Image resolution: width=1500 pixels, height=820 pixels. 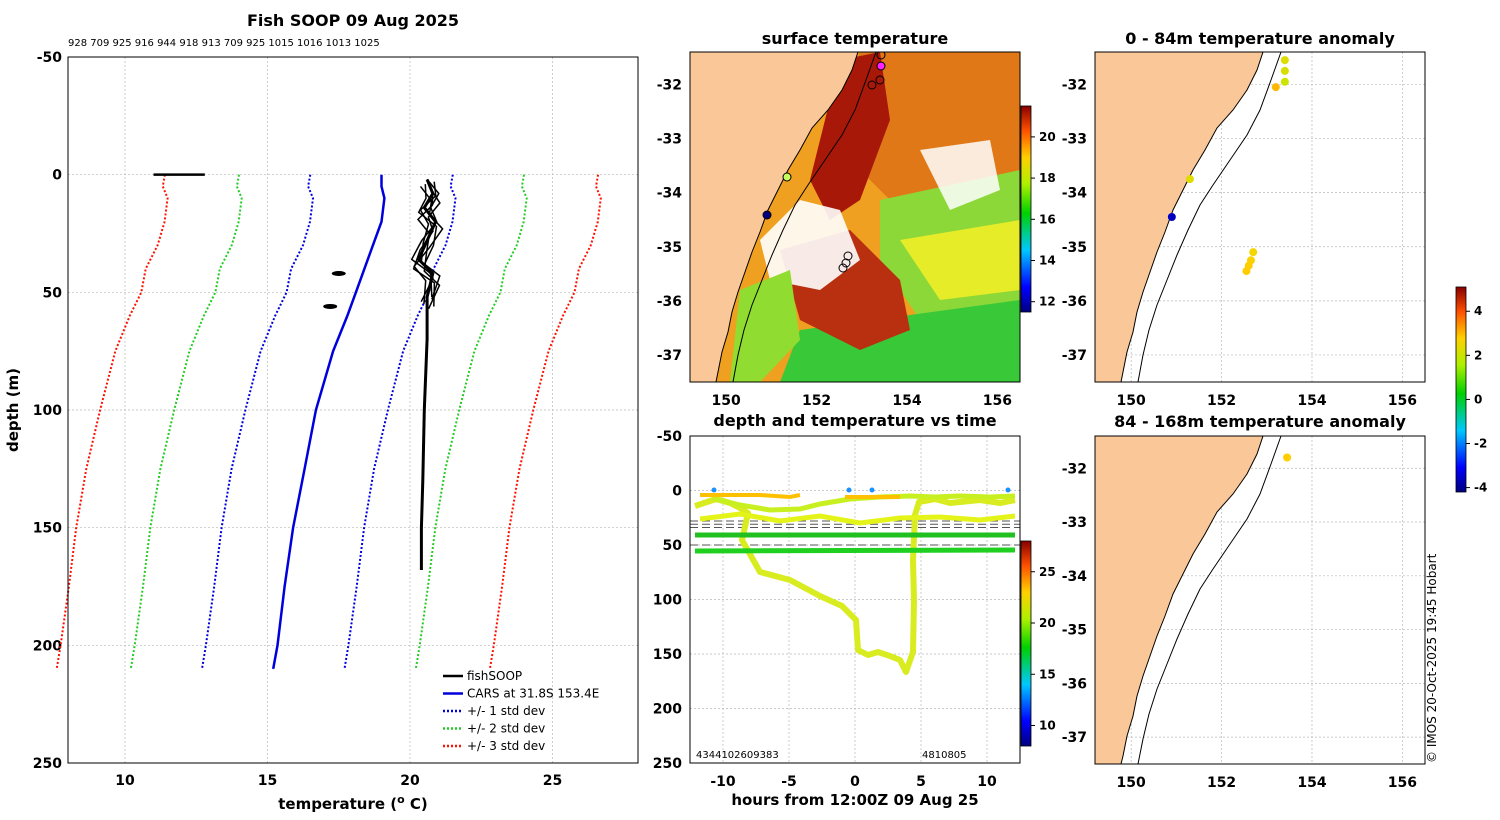 What do you see at coordinates (1038, 643) in the screenshot?
I see `time-colorbar: 10 15 20 25` at bounding box center [1038, 643].